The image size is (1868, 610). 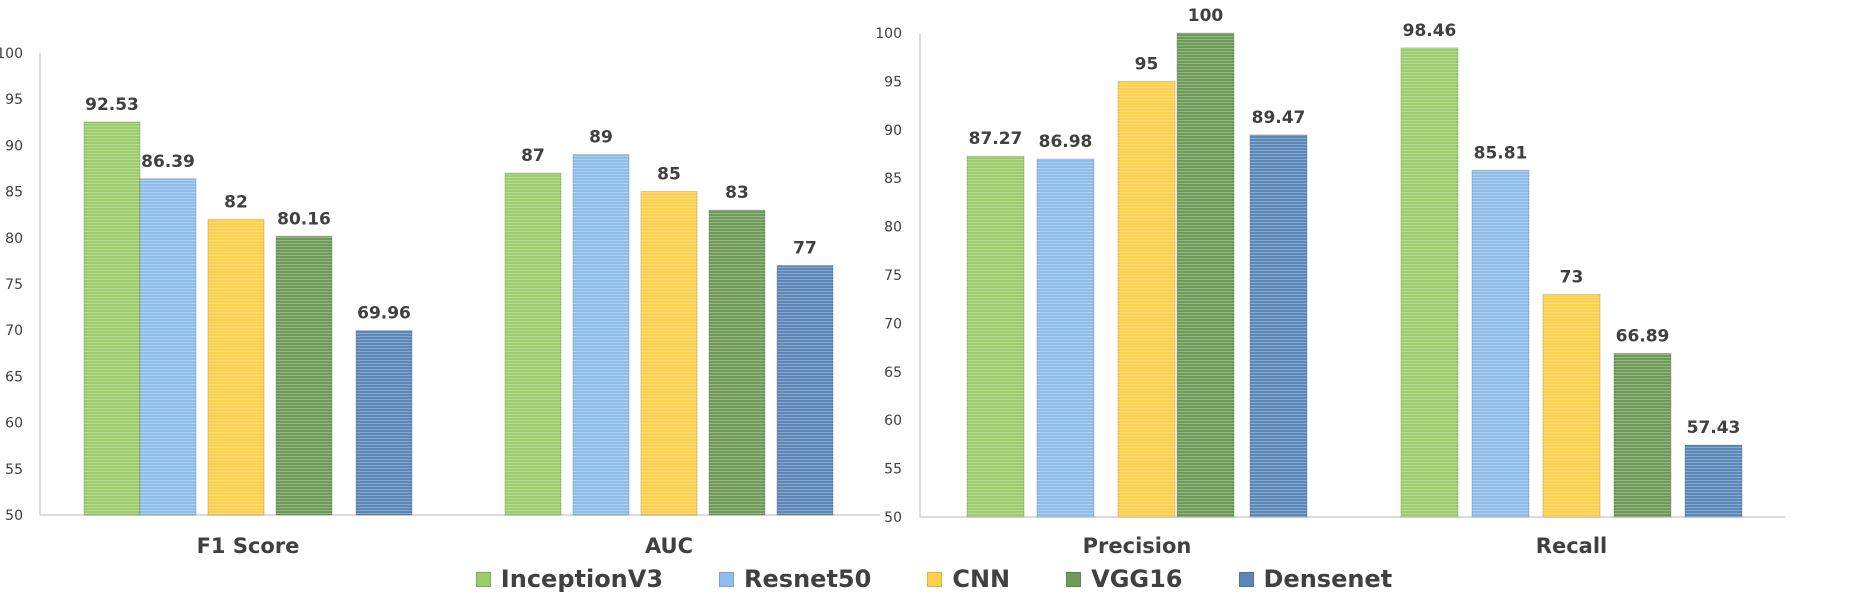 What do you see at coordinates (601, 138) in the screenshot?
I see `data-label-resnet50-auc: 89` at bounding box center [601, 138].